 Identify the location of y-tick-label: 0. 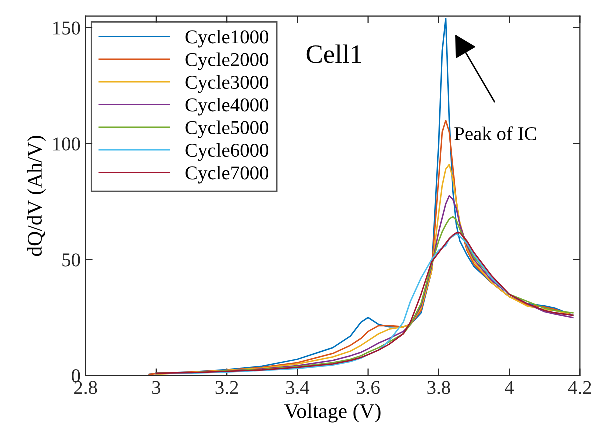
(76, 376).